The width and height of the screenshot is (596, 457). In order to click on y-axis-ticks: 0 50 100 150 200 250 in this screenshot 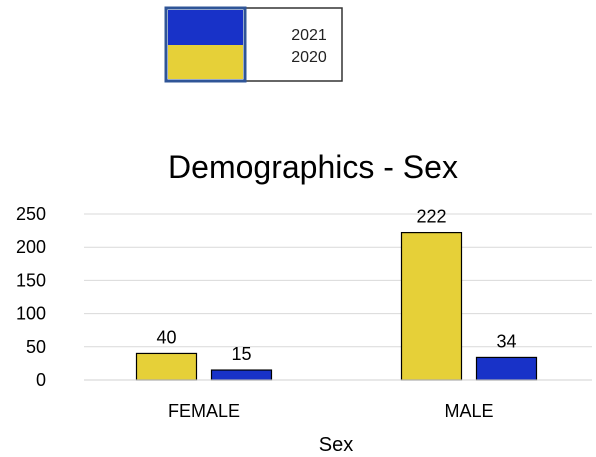, I will do `click(31, 297)`.